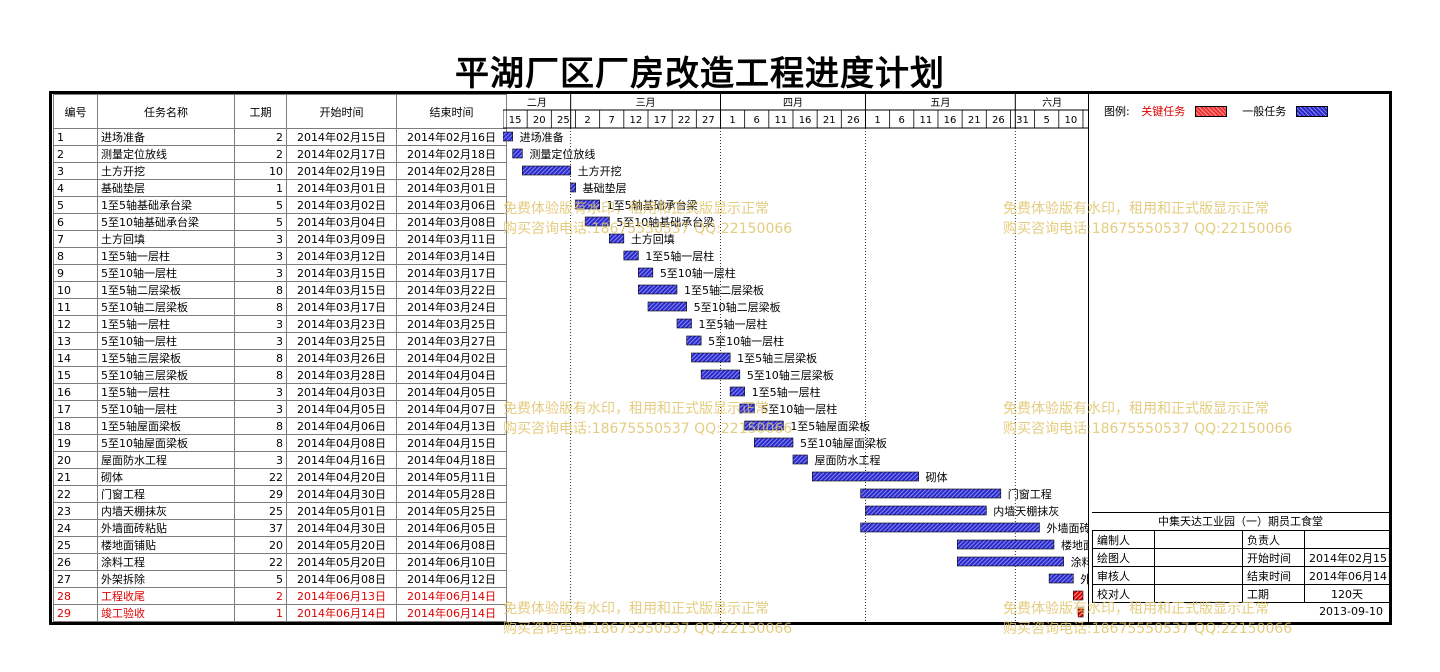 This screenshot has height=672, width=1440. What do you see at coordinates (75, 324) in the screenshot?
I see `task-id-cell: 12` at bounding box center [75, 324].